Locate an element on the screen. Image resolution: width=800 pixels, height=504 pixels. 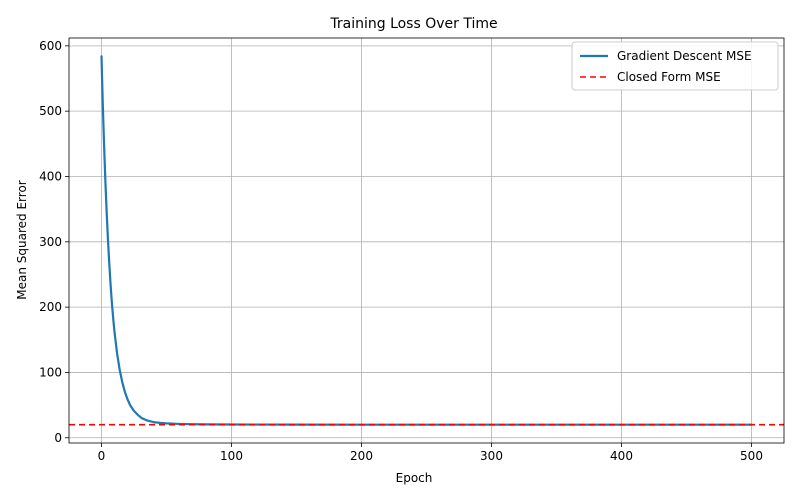
legend-box is located at coordinates (675, 66).